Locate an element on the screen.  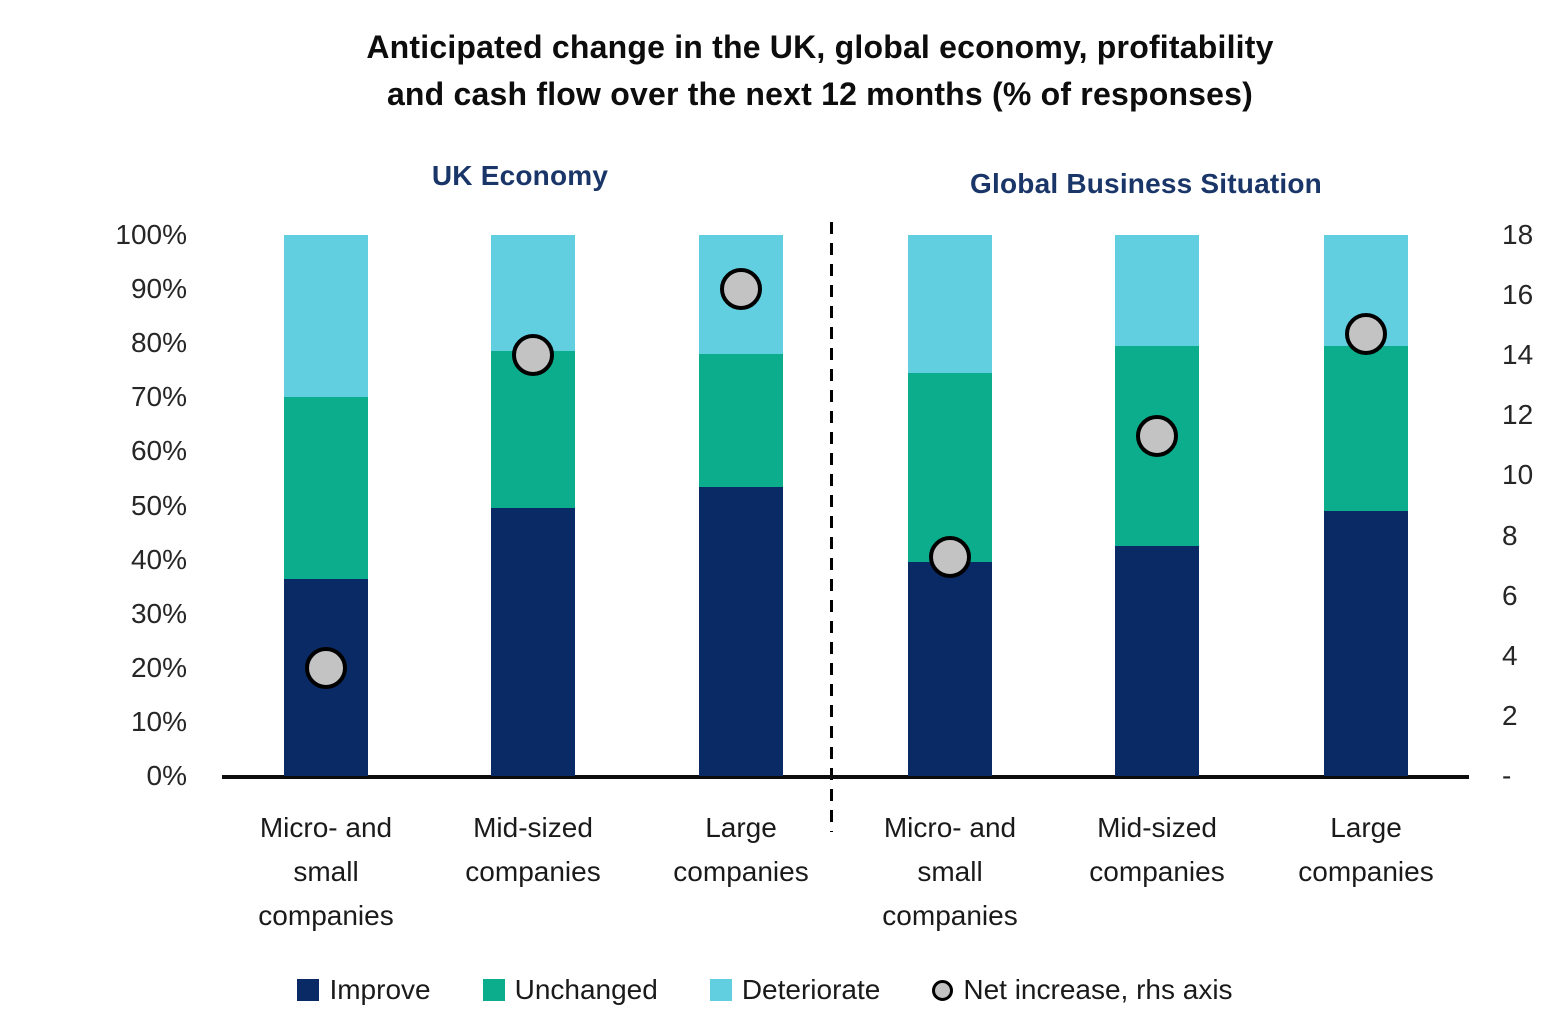
legend-label-deteriorate: Deteriorate is located at coordinates (811, 989).